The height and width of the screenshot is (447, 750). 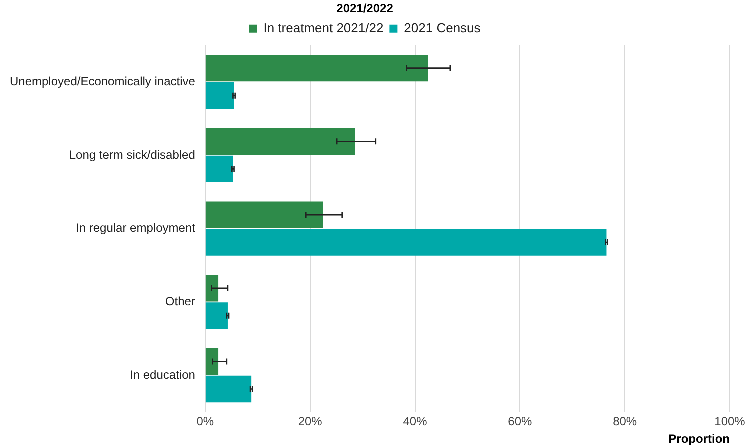 I want to click on x-tick-label: 60%, so click(x=520, y=421).